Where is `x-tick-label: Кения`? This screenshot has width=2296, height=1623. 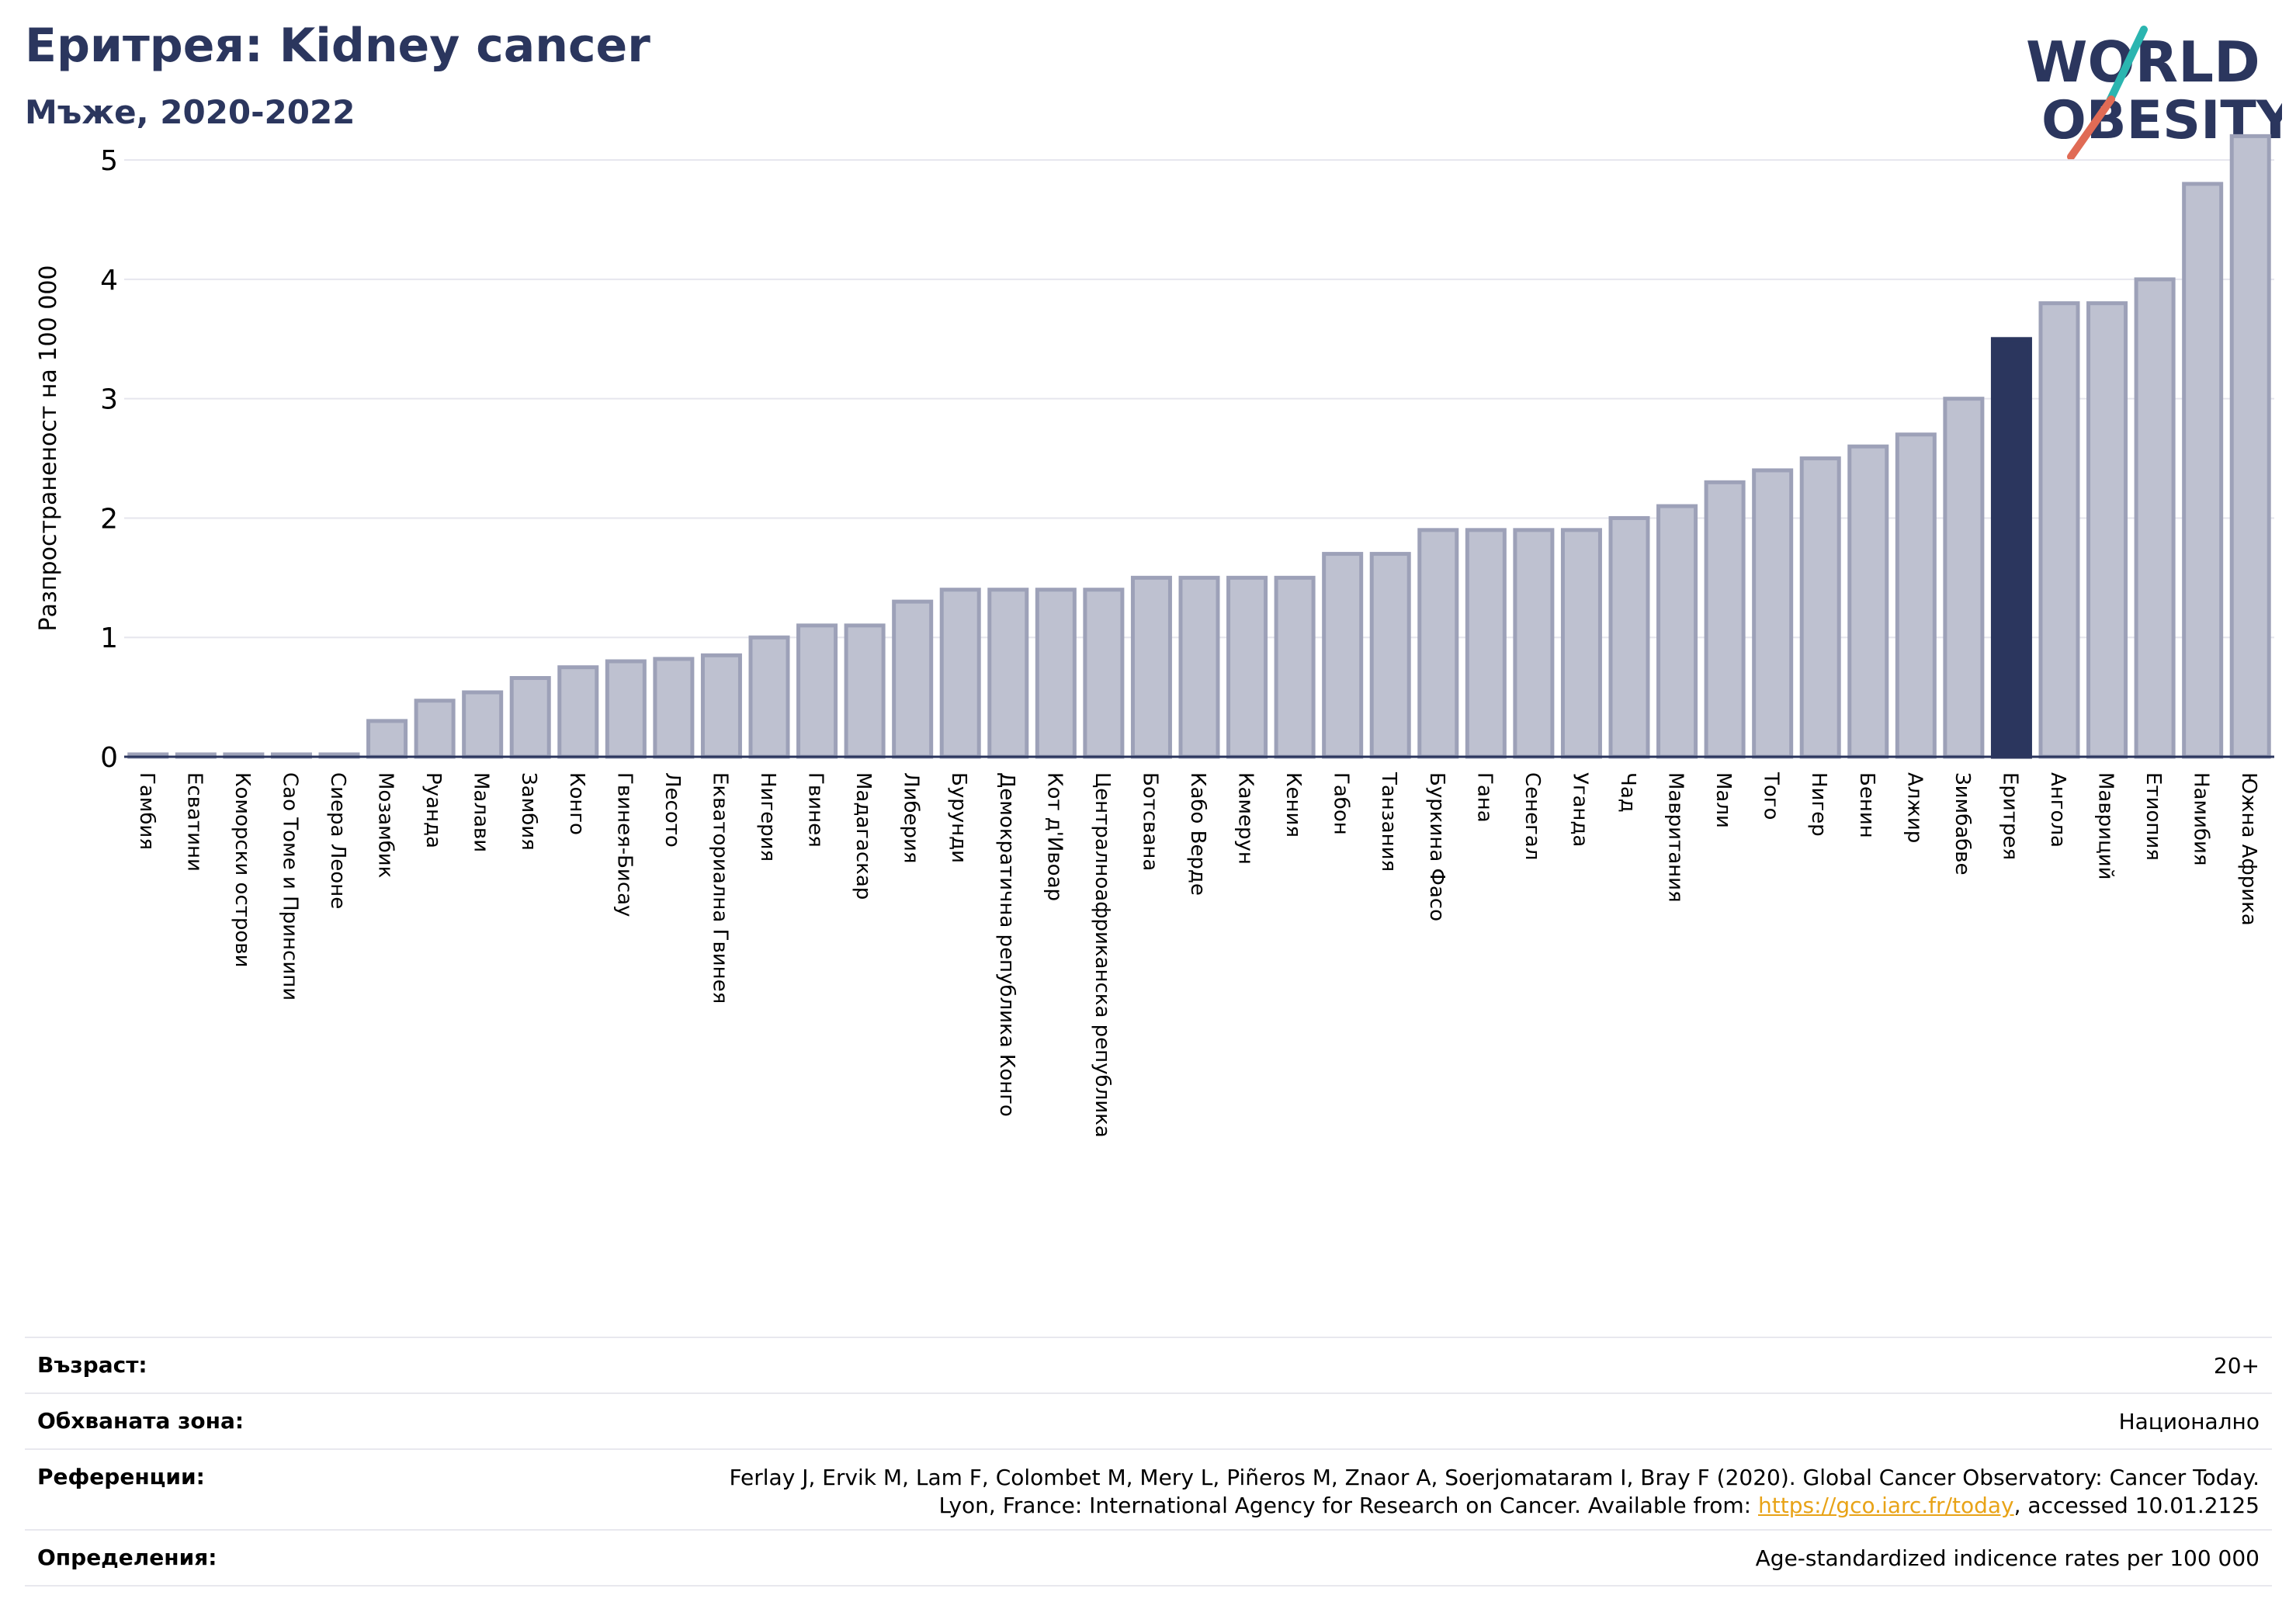
x-tick-label: Кения is located at coordinates (1293, 805).